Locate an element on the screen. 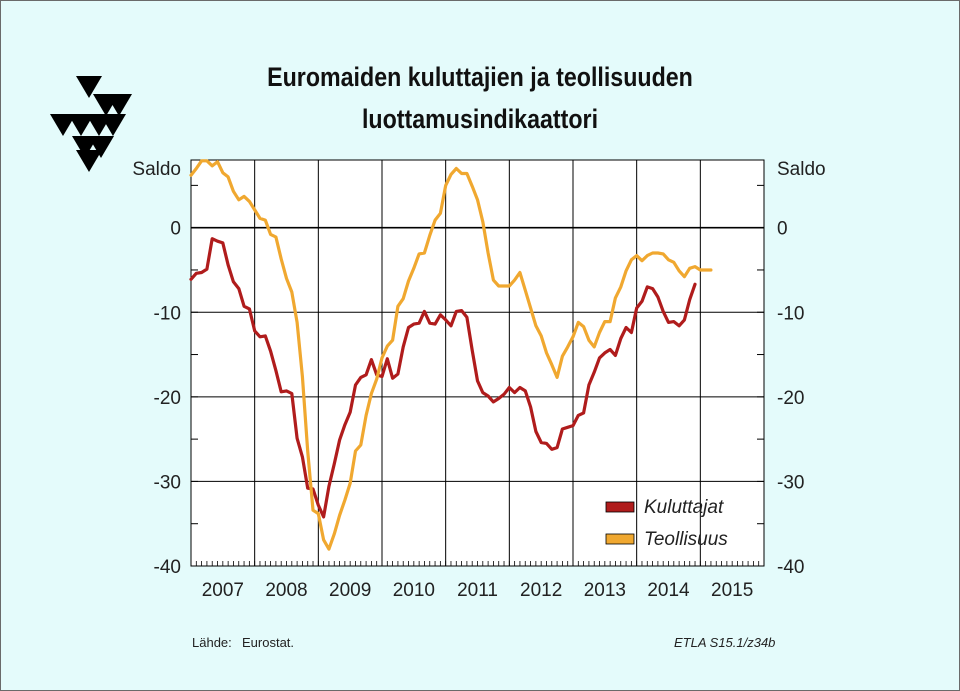  etla-logo-icon is located at coordinates (91, 124).